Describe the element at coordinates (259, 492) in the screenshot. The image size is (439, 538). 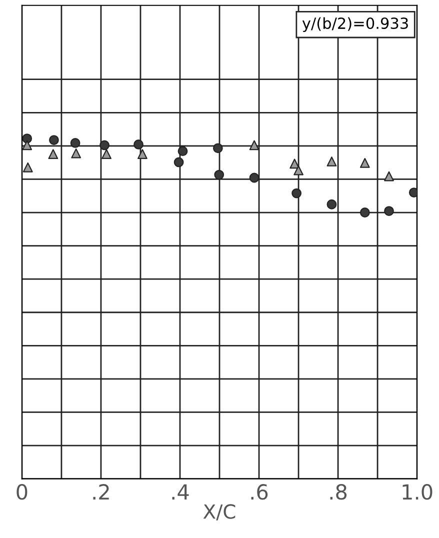
I see `x-tick-label: .6` at that location.